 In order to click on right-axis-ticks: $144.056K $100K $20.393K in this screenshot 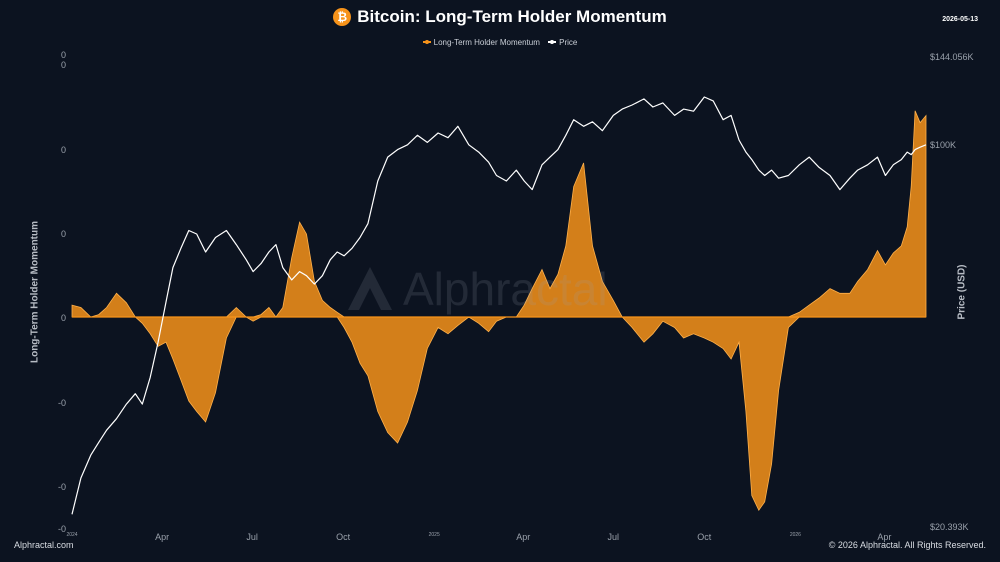, I will do `click(952, 292)`.